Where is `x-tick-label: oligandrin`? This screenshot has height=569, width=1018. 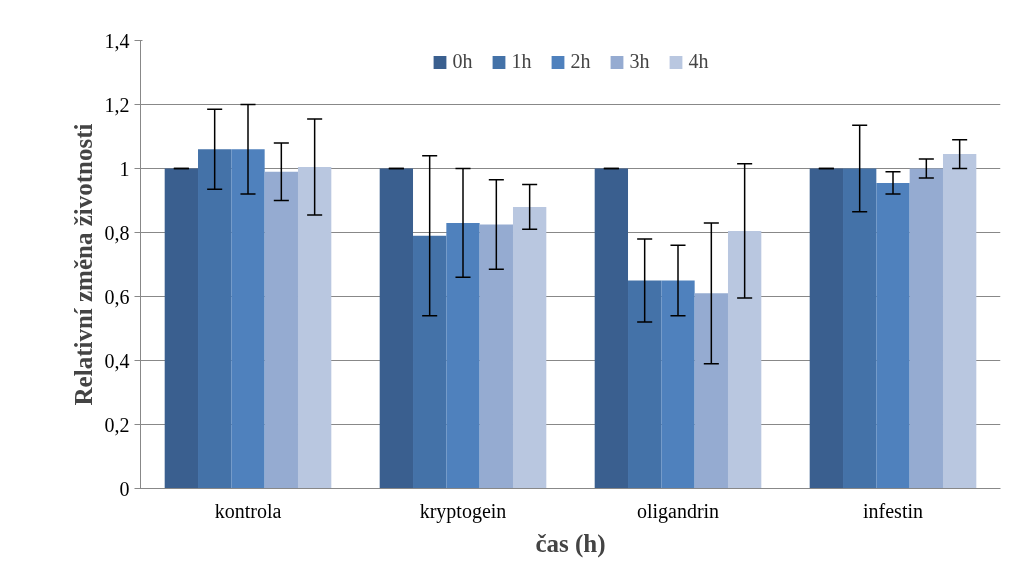
x-tick-label: oligandrin is located at coordinates (678, 511).